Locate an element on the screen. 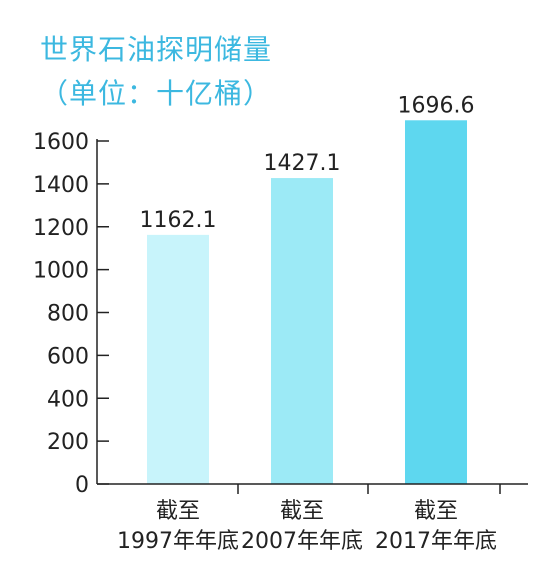 The height and width of the screenshot is (583, 552). y-tick-label-0: 0 is located at coordinates (82, 485).